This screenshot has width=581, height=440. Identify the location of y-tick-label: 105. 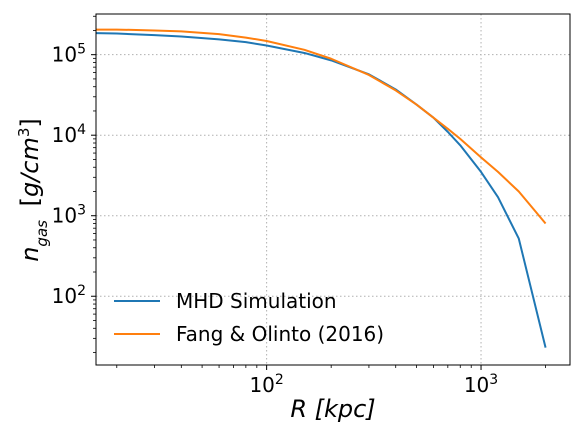
(69, 54).